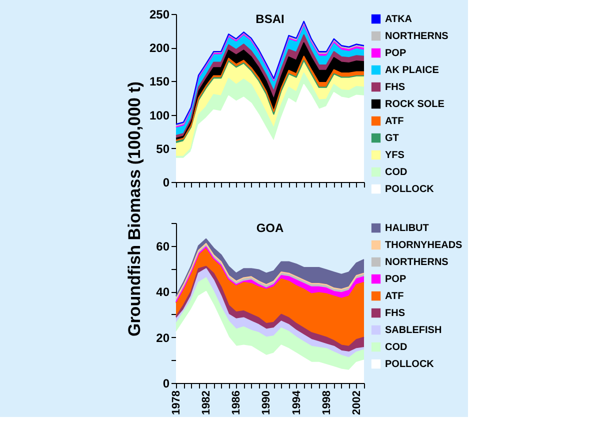 This screenshot has width=594, height=447. Describe the element at coordinates (270, 228) in the screenshot. I see `chart-title: GOA` at that location.